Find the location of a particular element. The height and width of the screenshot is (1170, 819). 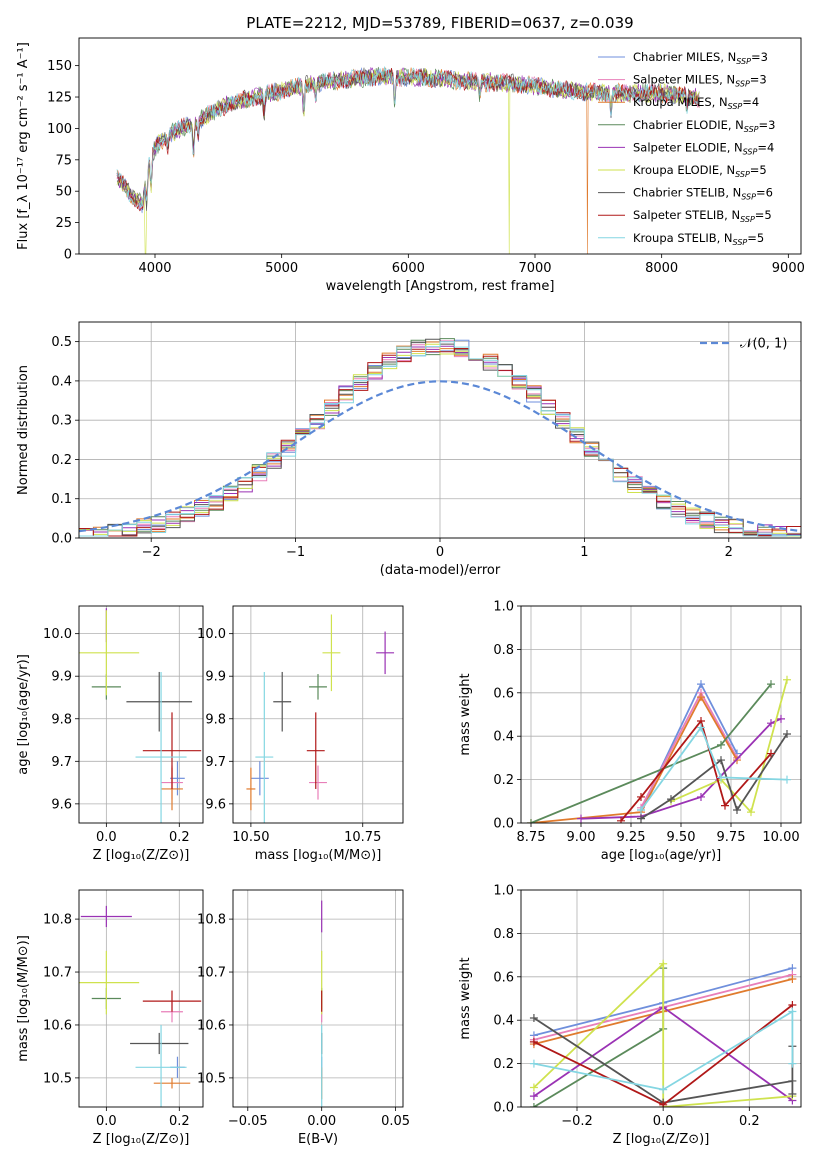

x-tick-label: −0.2 is located at coordinates (577, 1121).